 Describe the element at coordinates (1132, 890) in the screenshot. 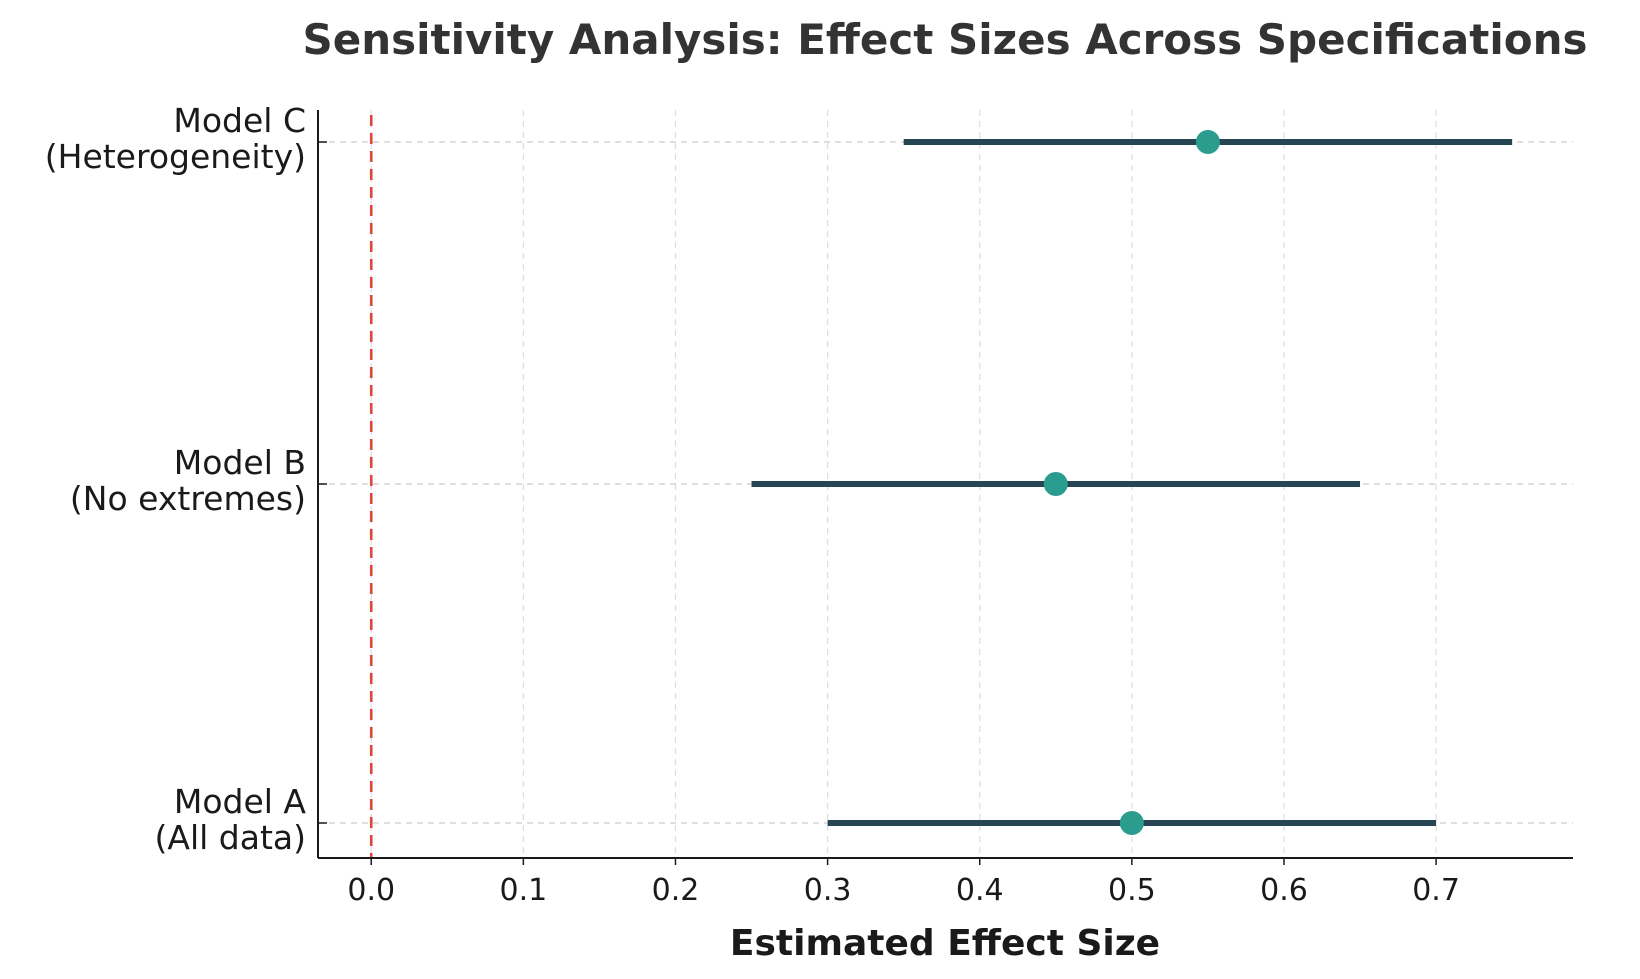

I see `x-tick-label: 0.5` at that location.